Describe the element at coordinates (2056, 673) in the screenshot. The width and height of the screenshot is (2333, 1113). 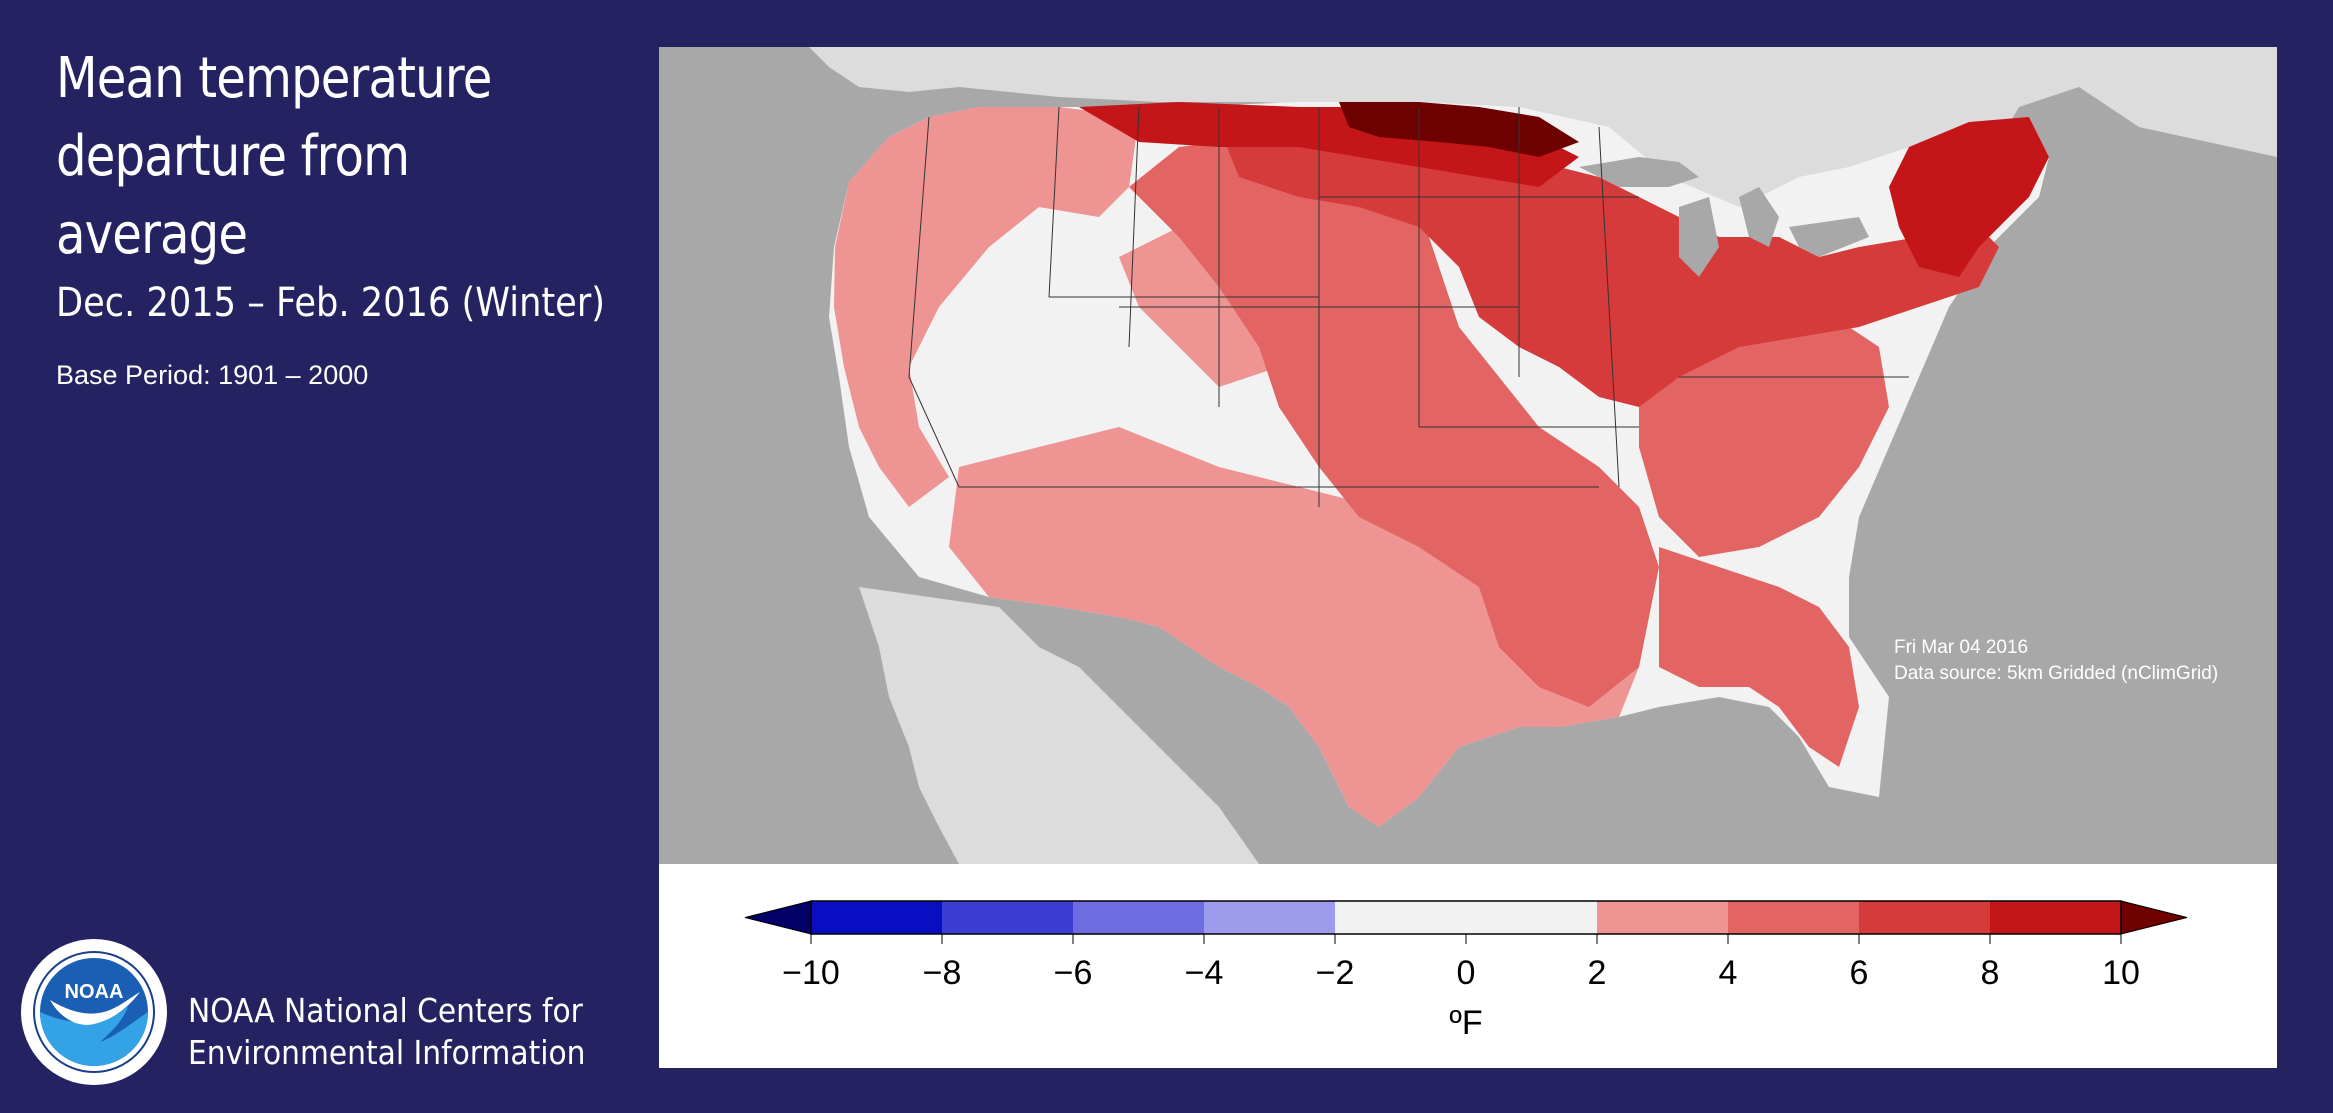
I see `data-source: Data source: 5km Gridded (nClimGrid)` at that location.